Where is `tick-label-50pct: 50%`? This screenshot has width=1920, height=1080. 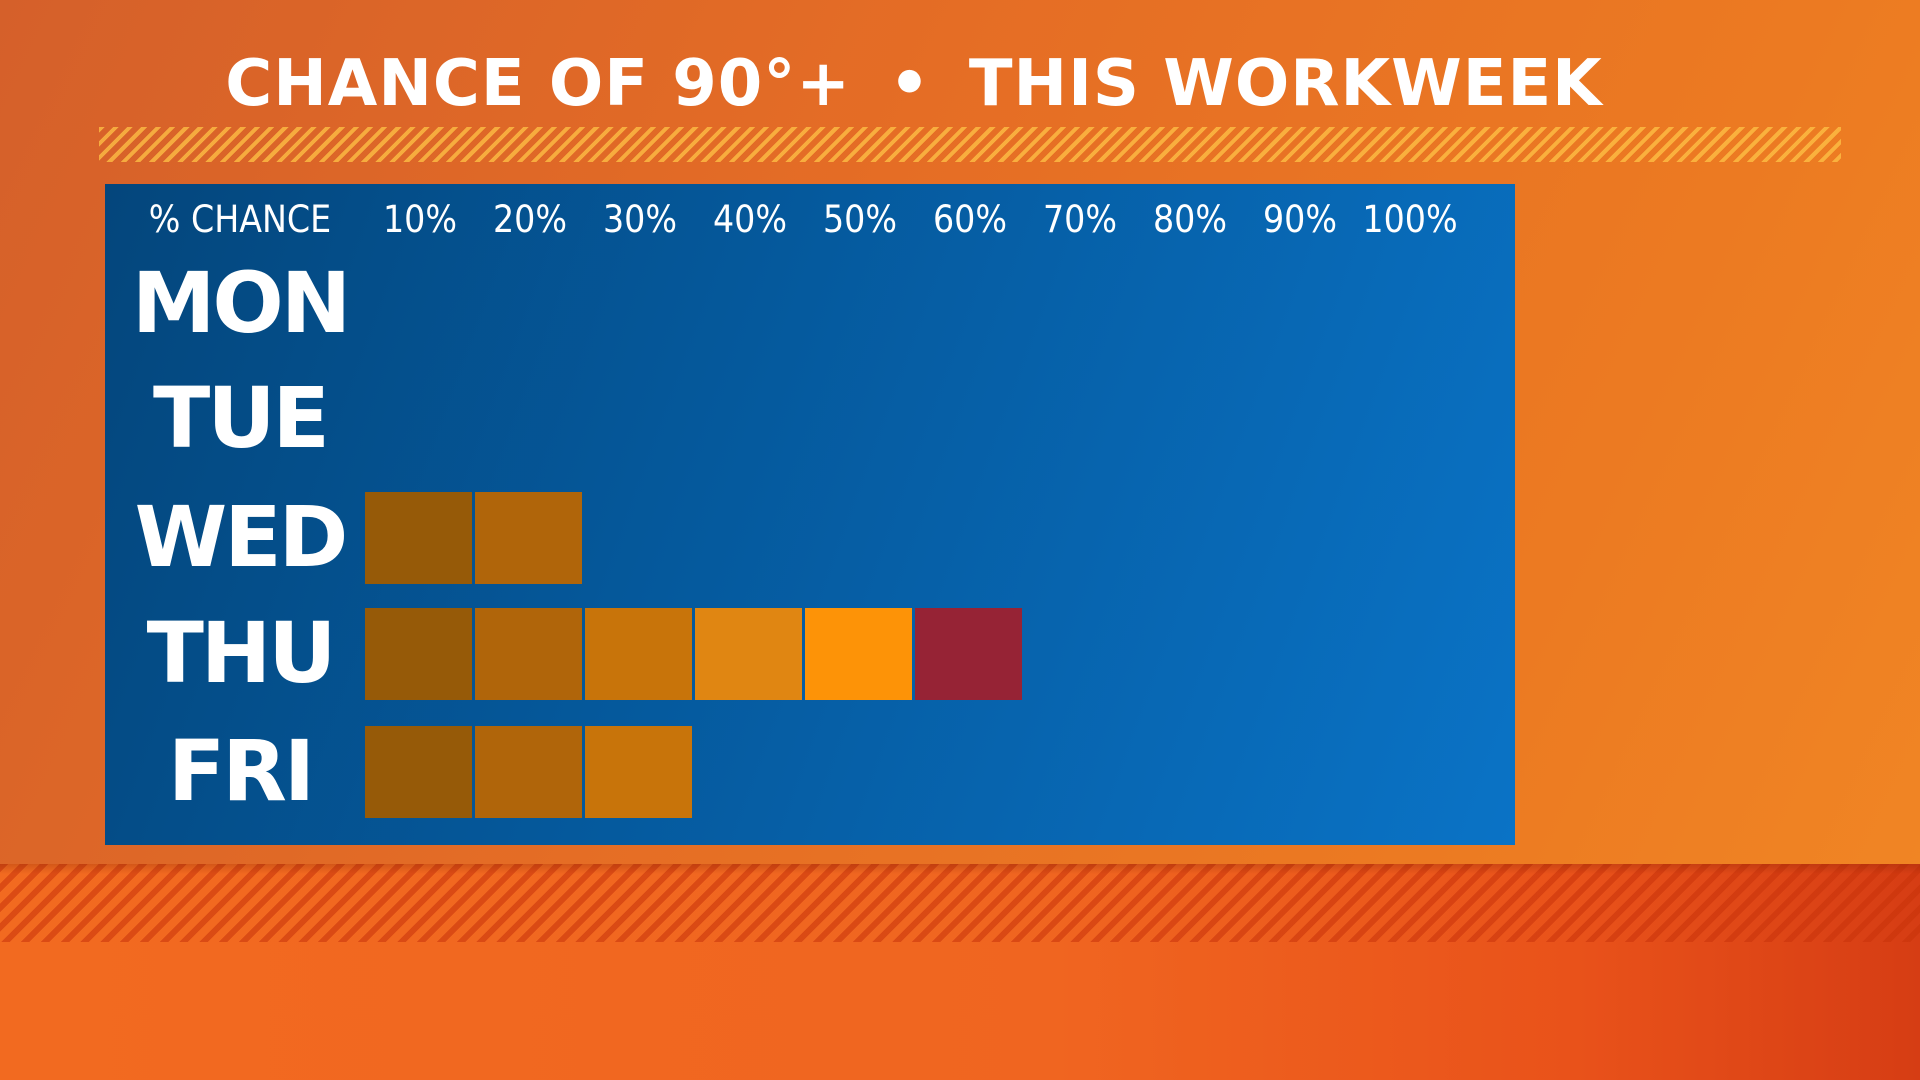 tick-label-50pct: 50% is located at coordinates (860, 219).